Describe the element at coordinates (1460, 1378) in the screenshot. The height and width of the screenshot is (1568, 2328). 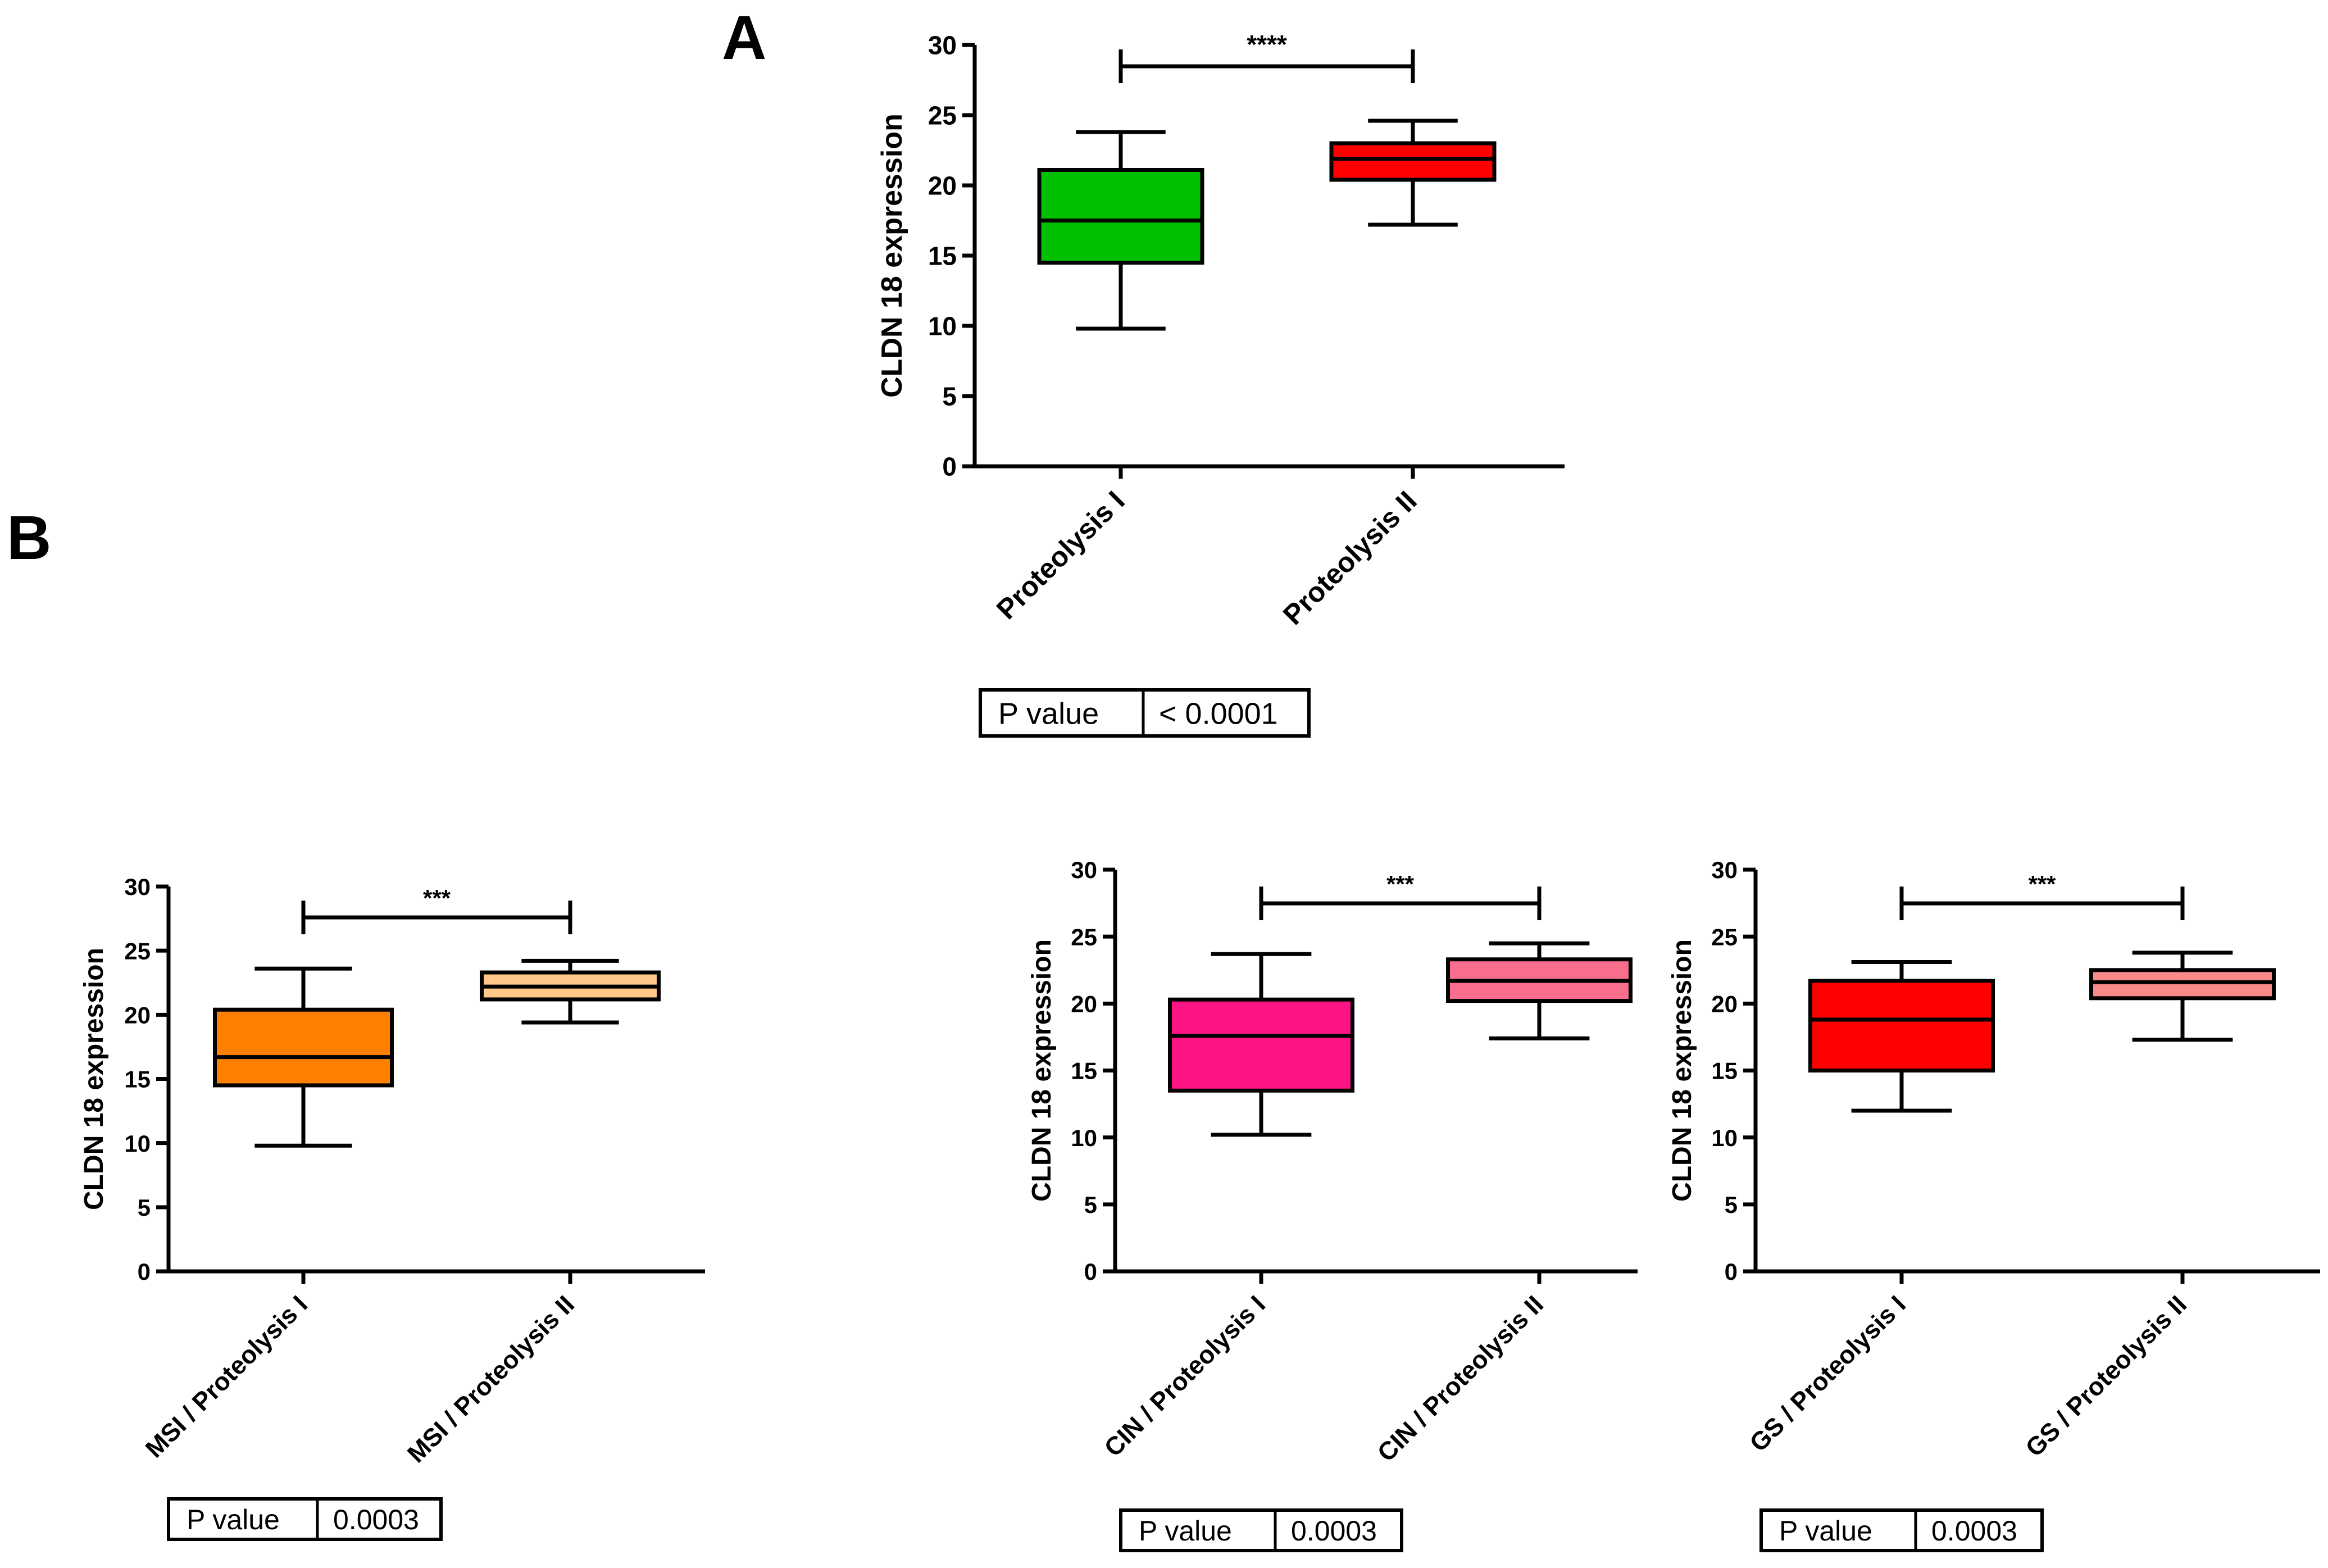
I see `category-label: CIN / Proteolysis II` at that location.